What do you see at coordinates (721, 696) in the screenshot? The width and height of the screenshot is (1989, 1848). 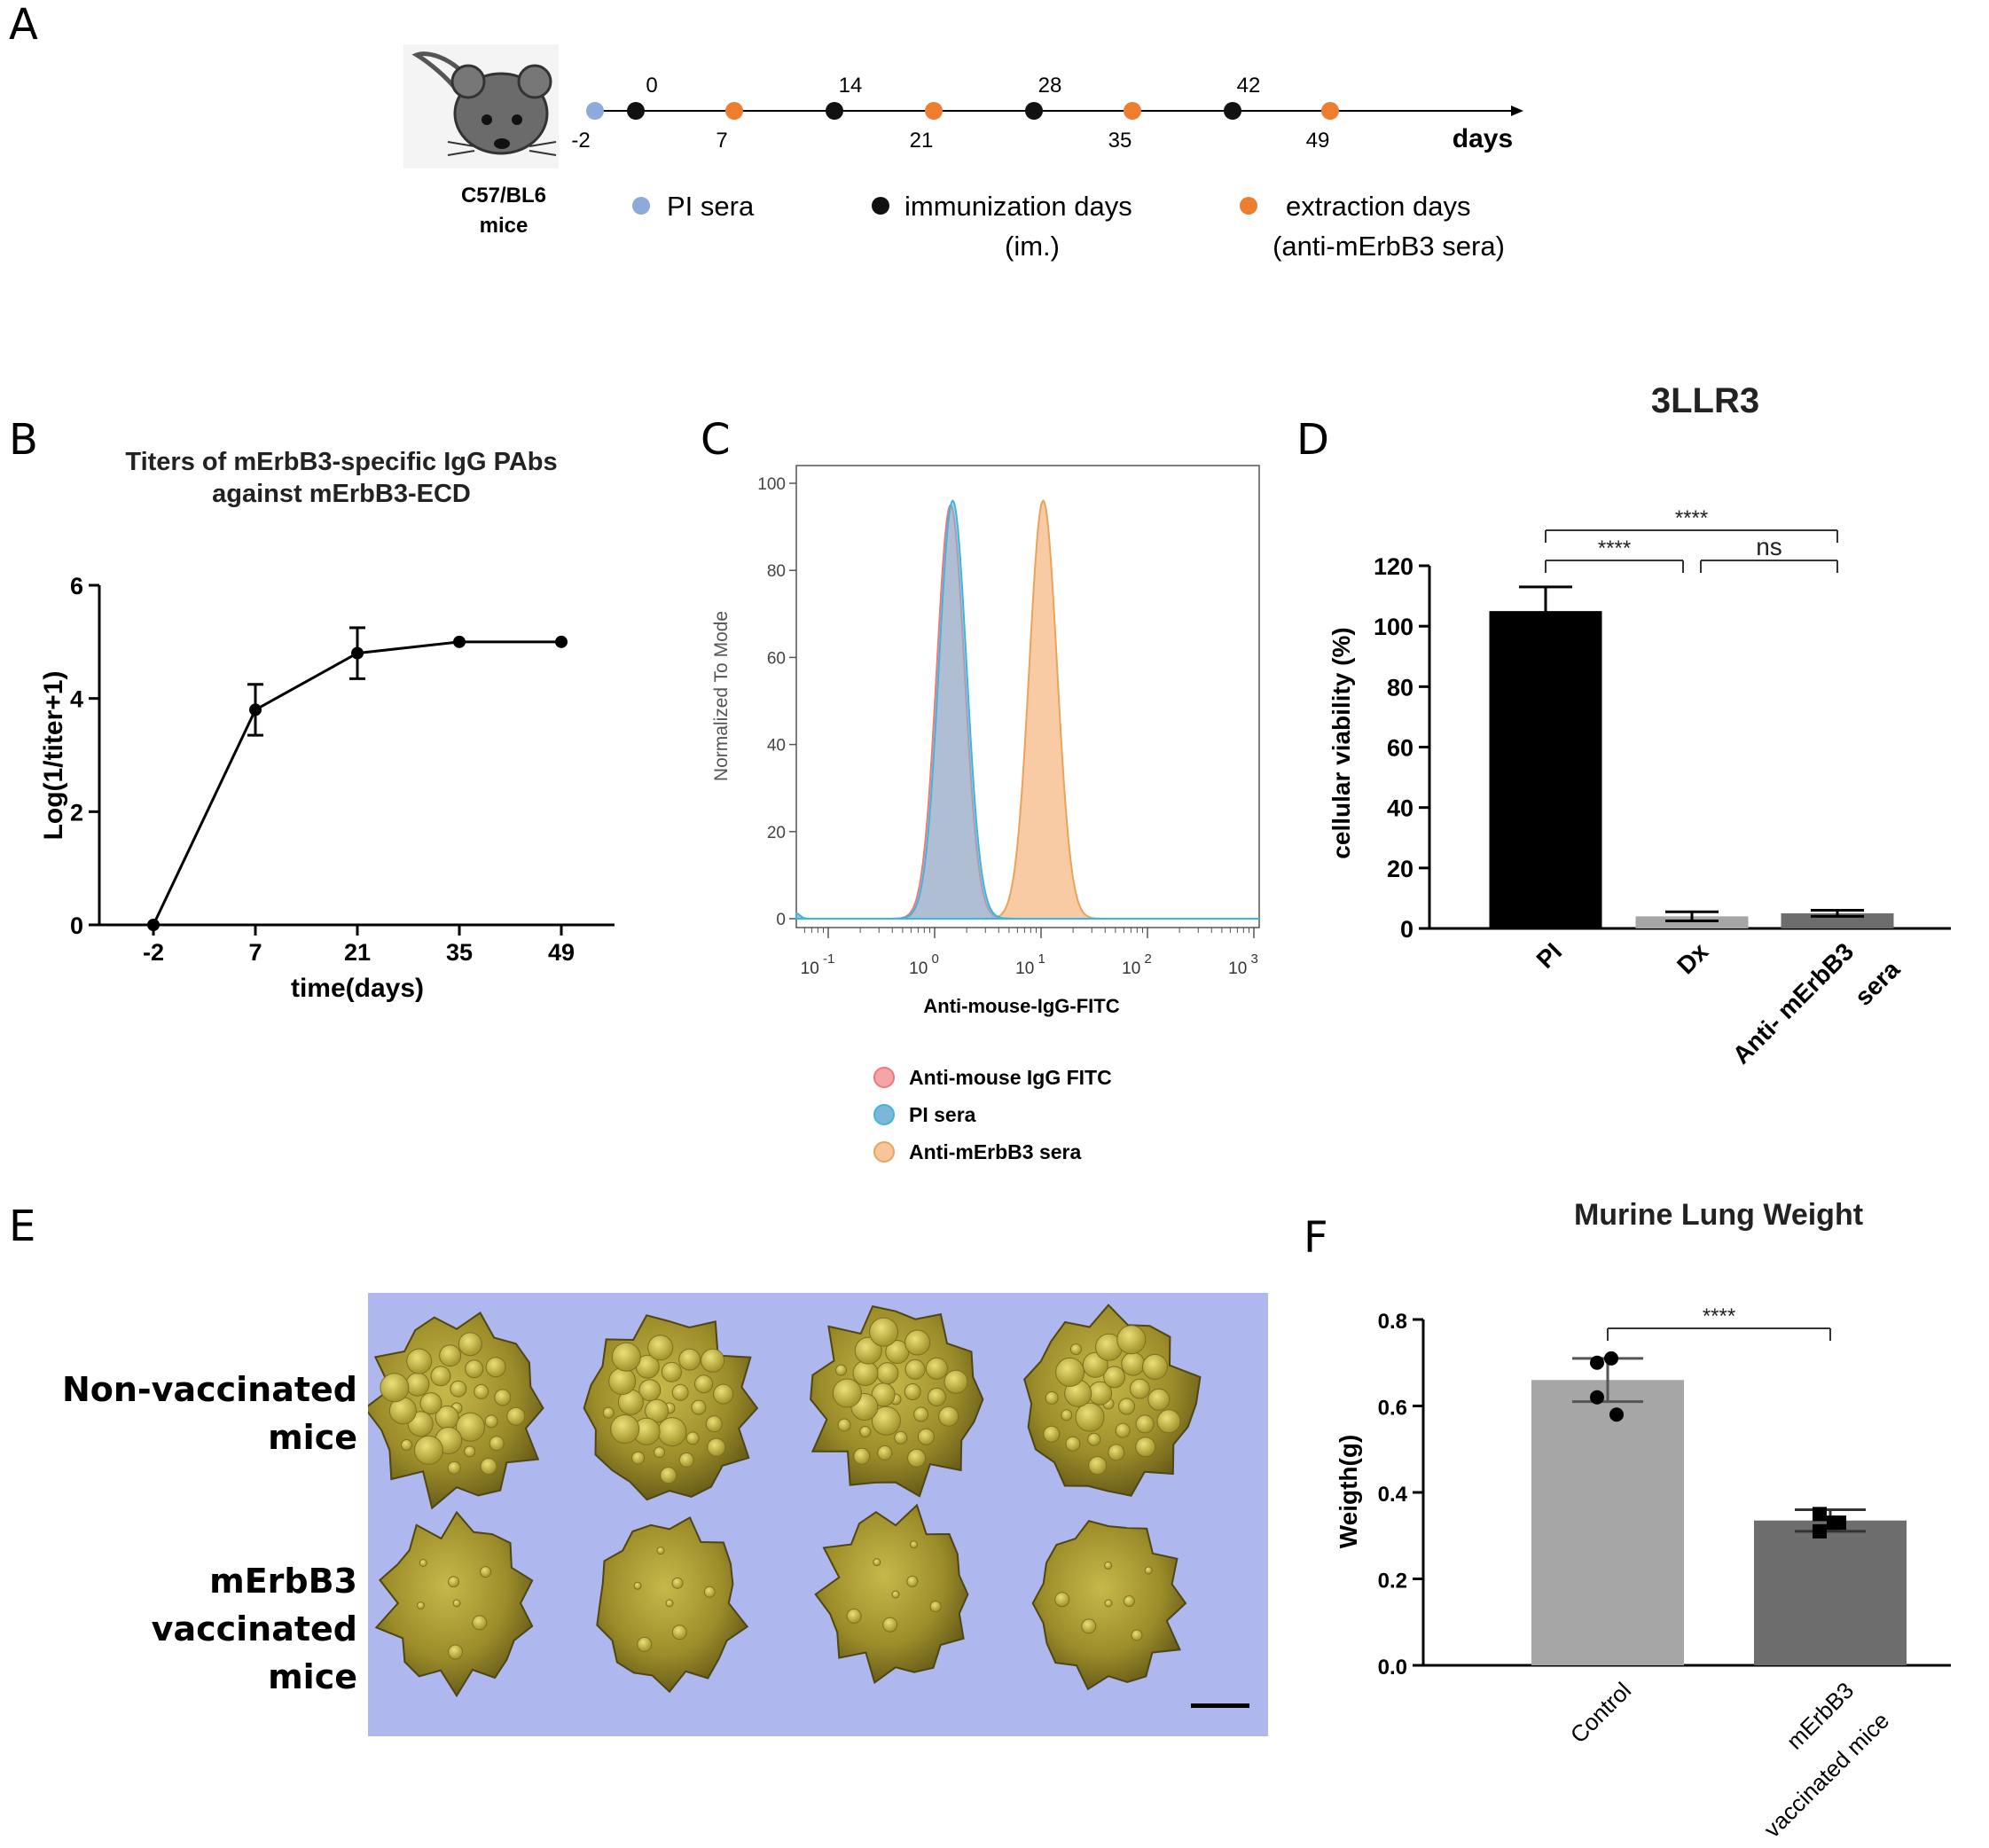 I see `chart-c-y-label: Normalized To Mode` at bounding box center [721, 696].